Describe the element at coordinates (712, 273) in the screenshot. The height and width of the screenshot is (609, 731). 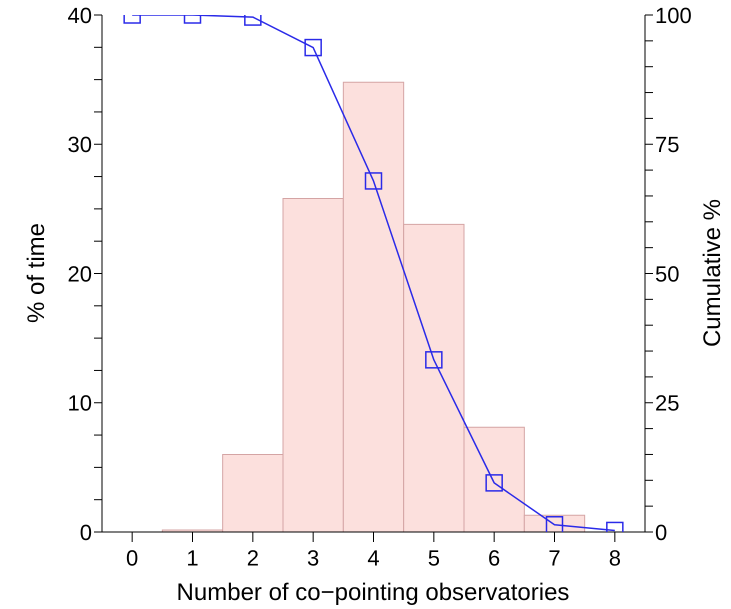
I see `y2-axis-title: Cumulative %` at that location.